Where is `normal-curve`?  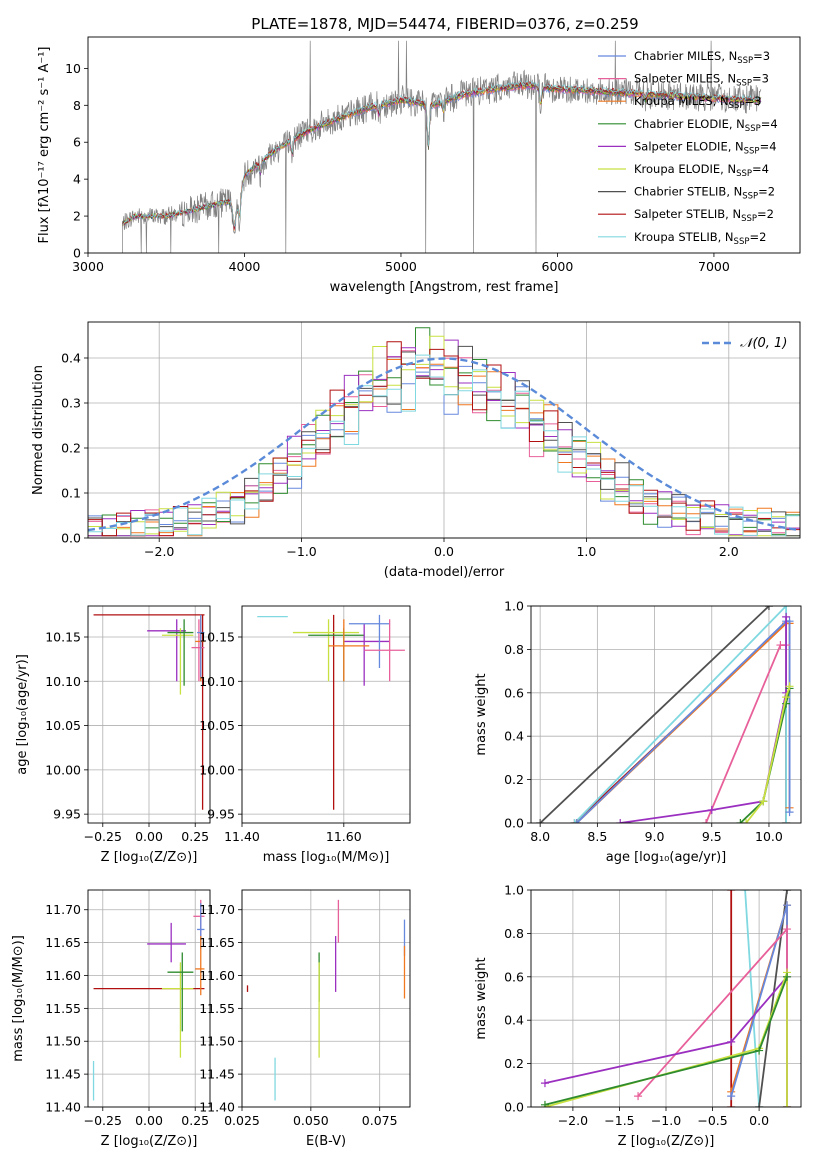 normal-curve is located at coordinates (444, 444).